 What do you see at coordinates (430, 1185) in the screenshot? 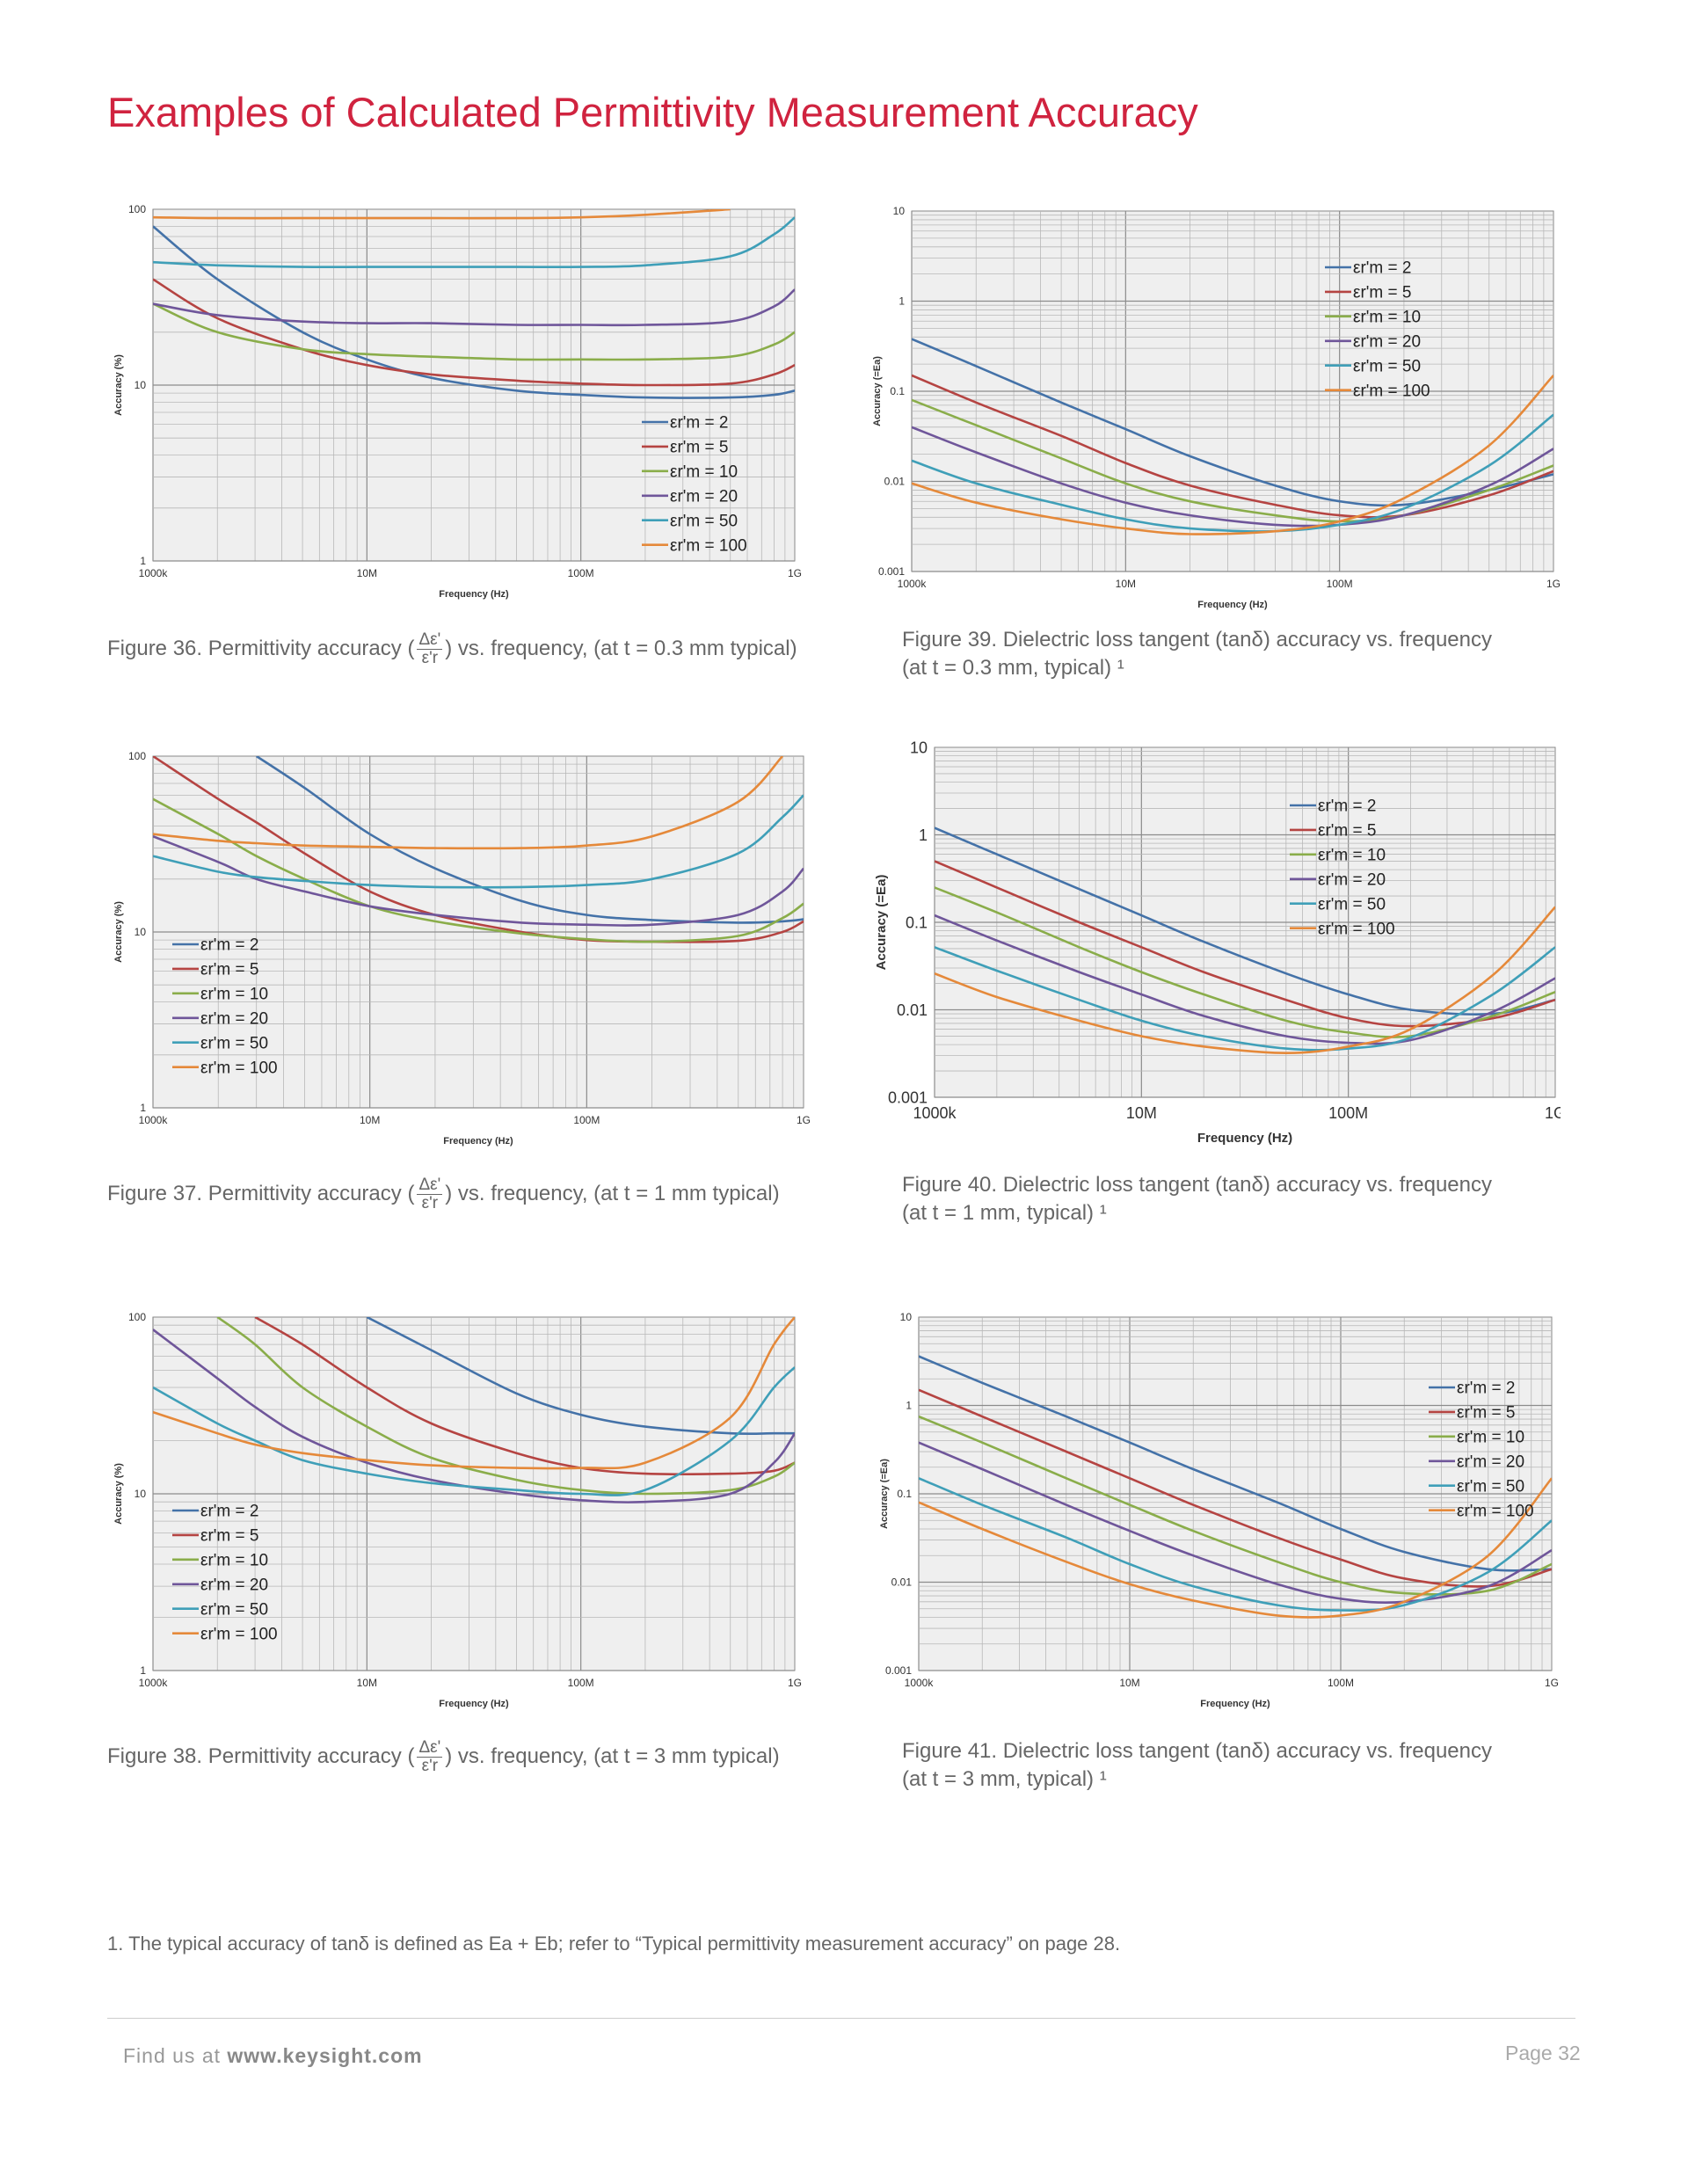
I see `fraction-numerator: Δε'` at bounding box center [430, 1185].